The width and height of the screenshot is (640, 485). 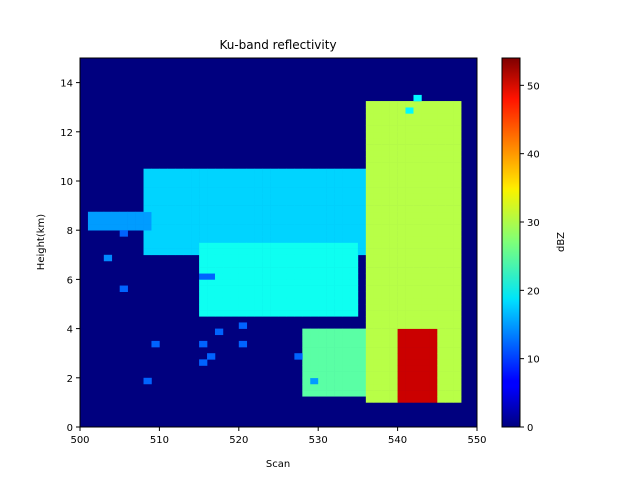 What do you see at coordinates (533, 360) in the screenshot?
I see `colorbar-tick-label: 10` at bounding box center [533, 360].